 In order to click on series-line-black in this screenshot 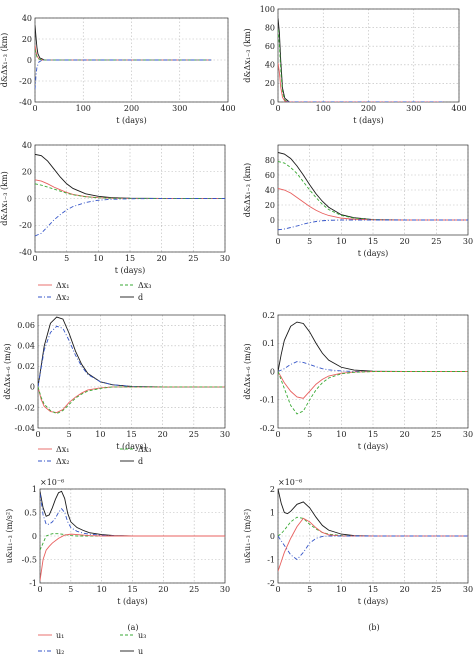, I will do `click(131, 352)`.